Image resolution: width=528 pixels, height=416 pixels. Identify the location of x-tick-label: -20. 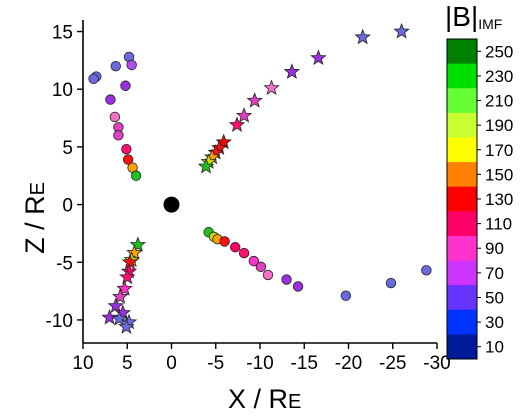
(348, 363).